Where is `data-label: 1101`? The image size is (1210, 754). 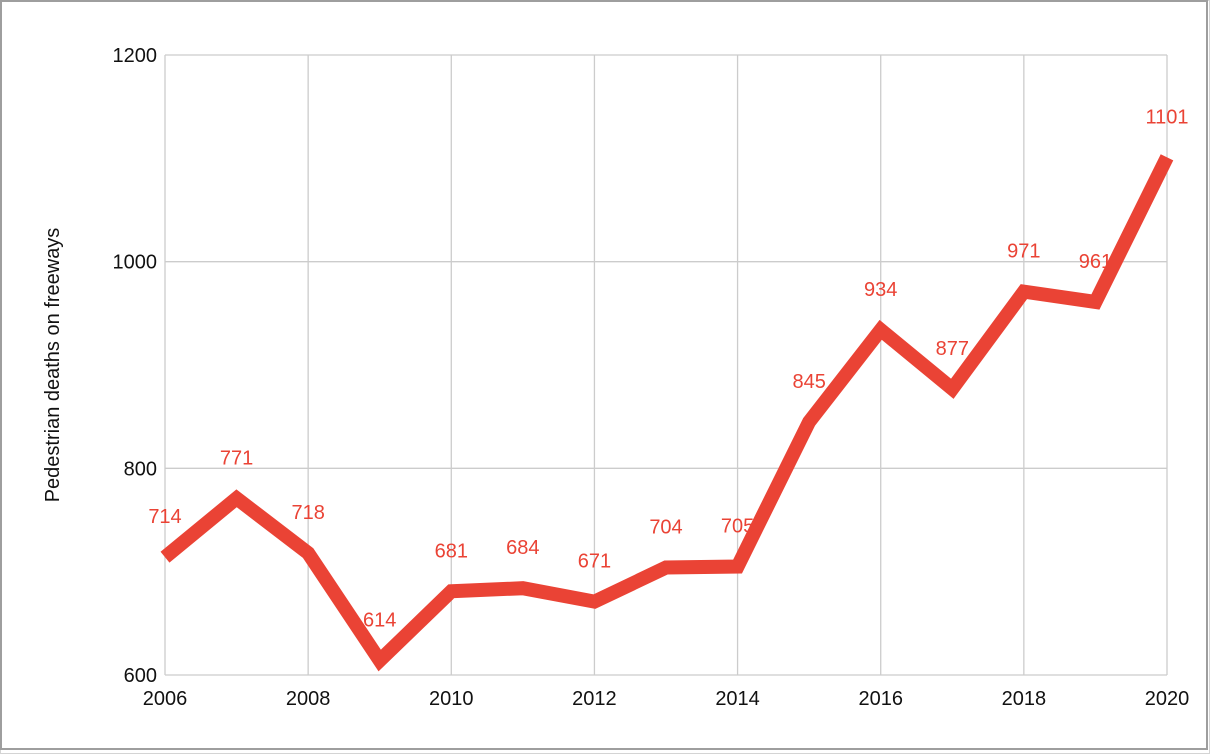 data-label: 1101 is located at coordinates (1166, 117).